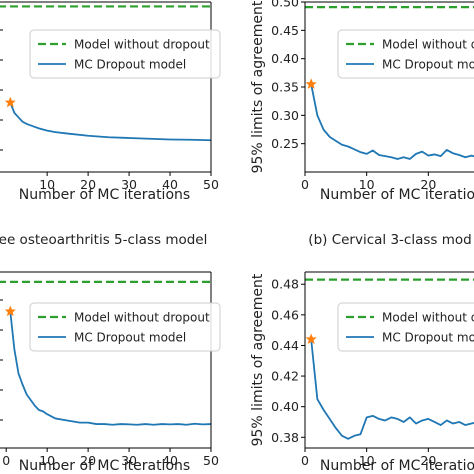 The height and width of the screenshot is (474, 474). What do you see at coordinates (285, 437) in the screenshot?
I see `y-tick-label: 0.38` at bounding box center [285, 437].